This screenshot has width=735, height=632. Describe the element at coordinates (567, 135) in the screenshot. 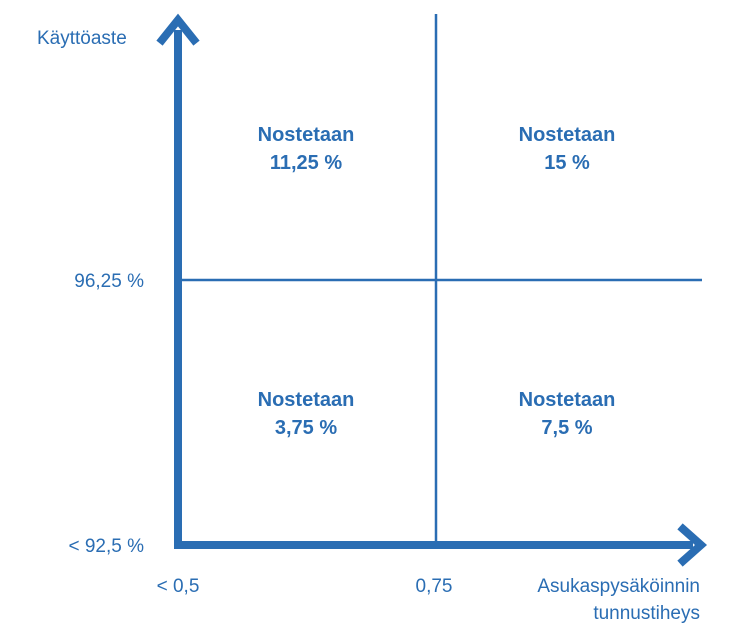

I see `quadrant-top-right-title: Nostetaan` at that location.